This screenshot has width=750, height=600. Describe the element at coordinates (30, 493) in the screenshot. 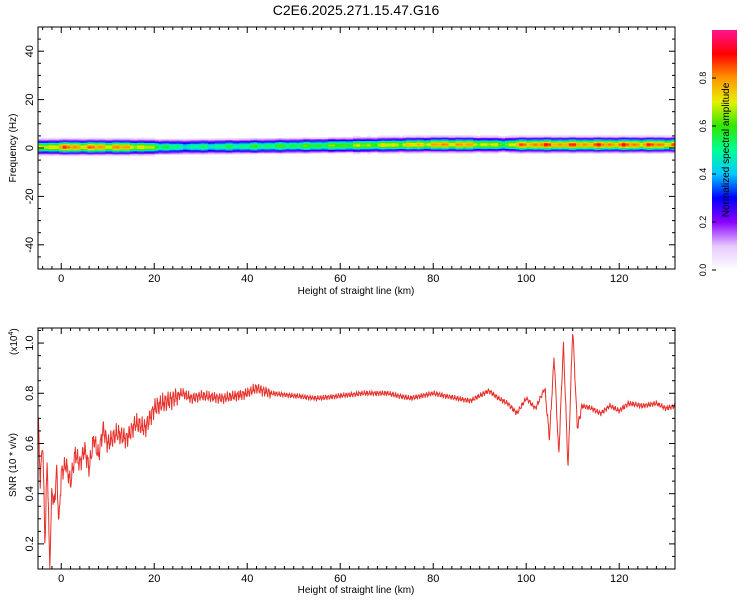

I see `y-tick-label: 0.4` at that location.